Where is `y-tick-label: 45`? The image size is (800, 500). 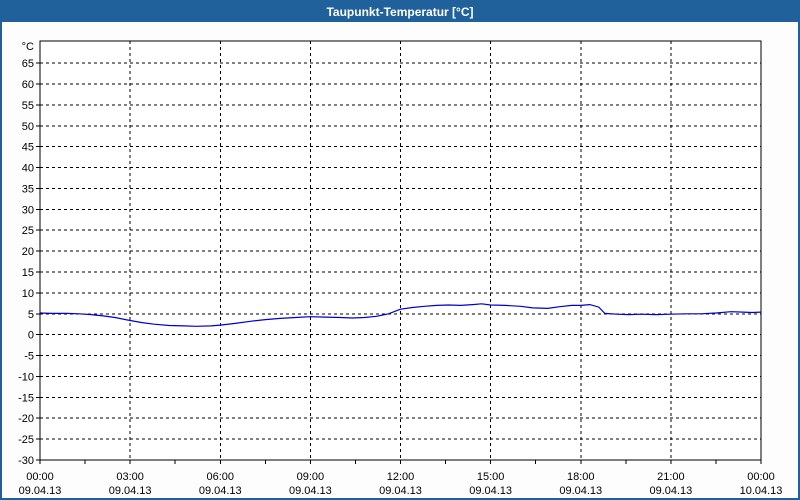
y-tick-label: 45 is located at coordinates (28, 148).